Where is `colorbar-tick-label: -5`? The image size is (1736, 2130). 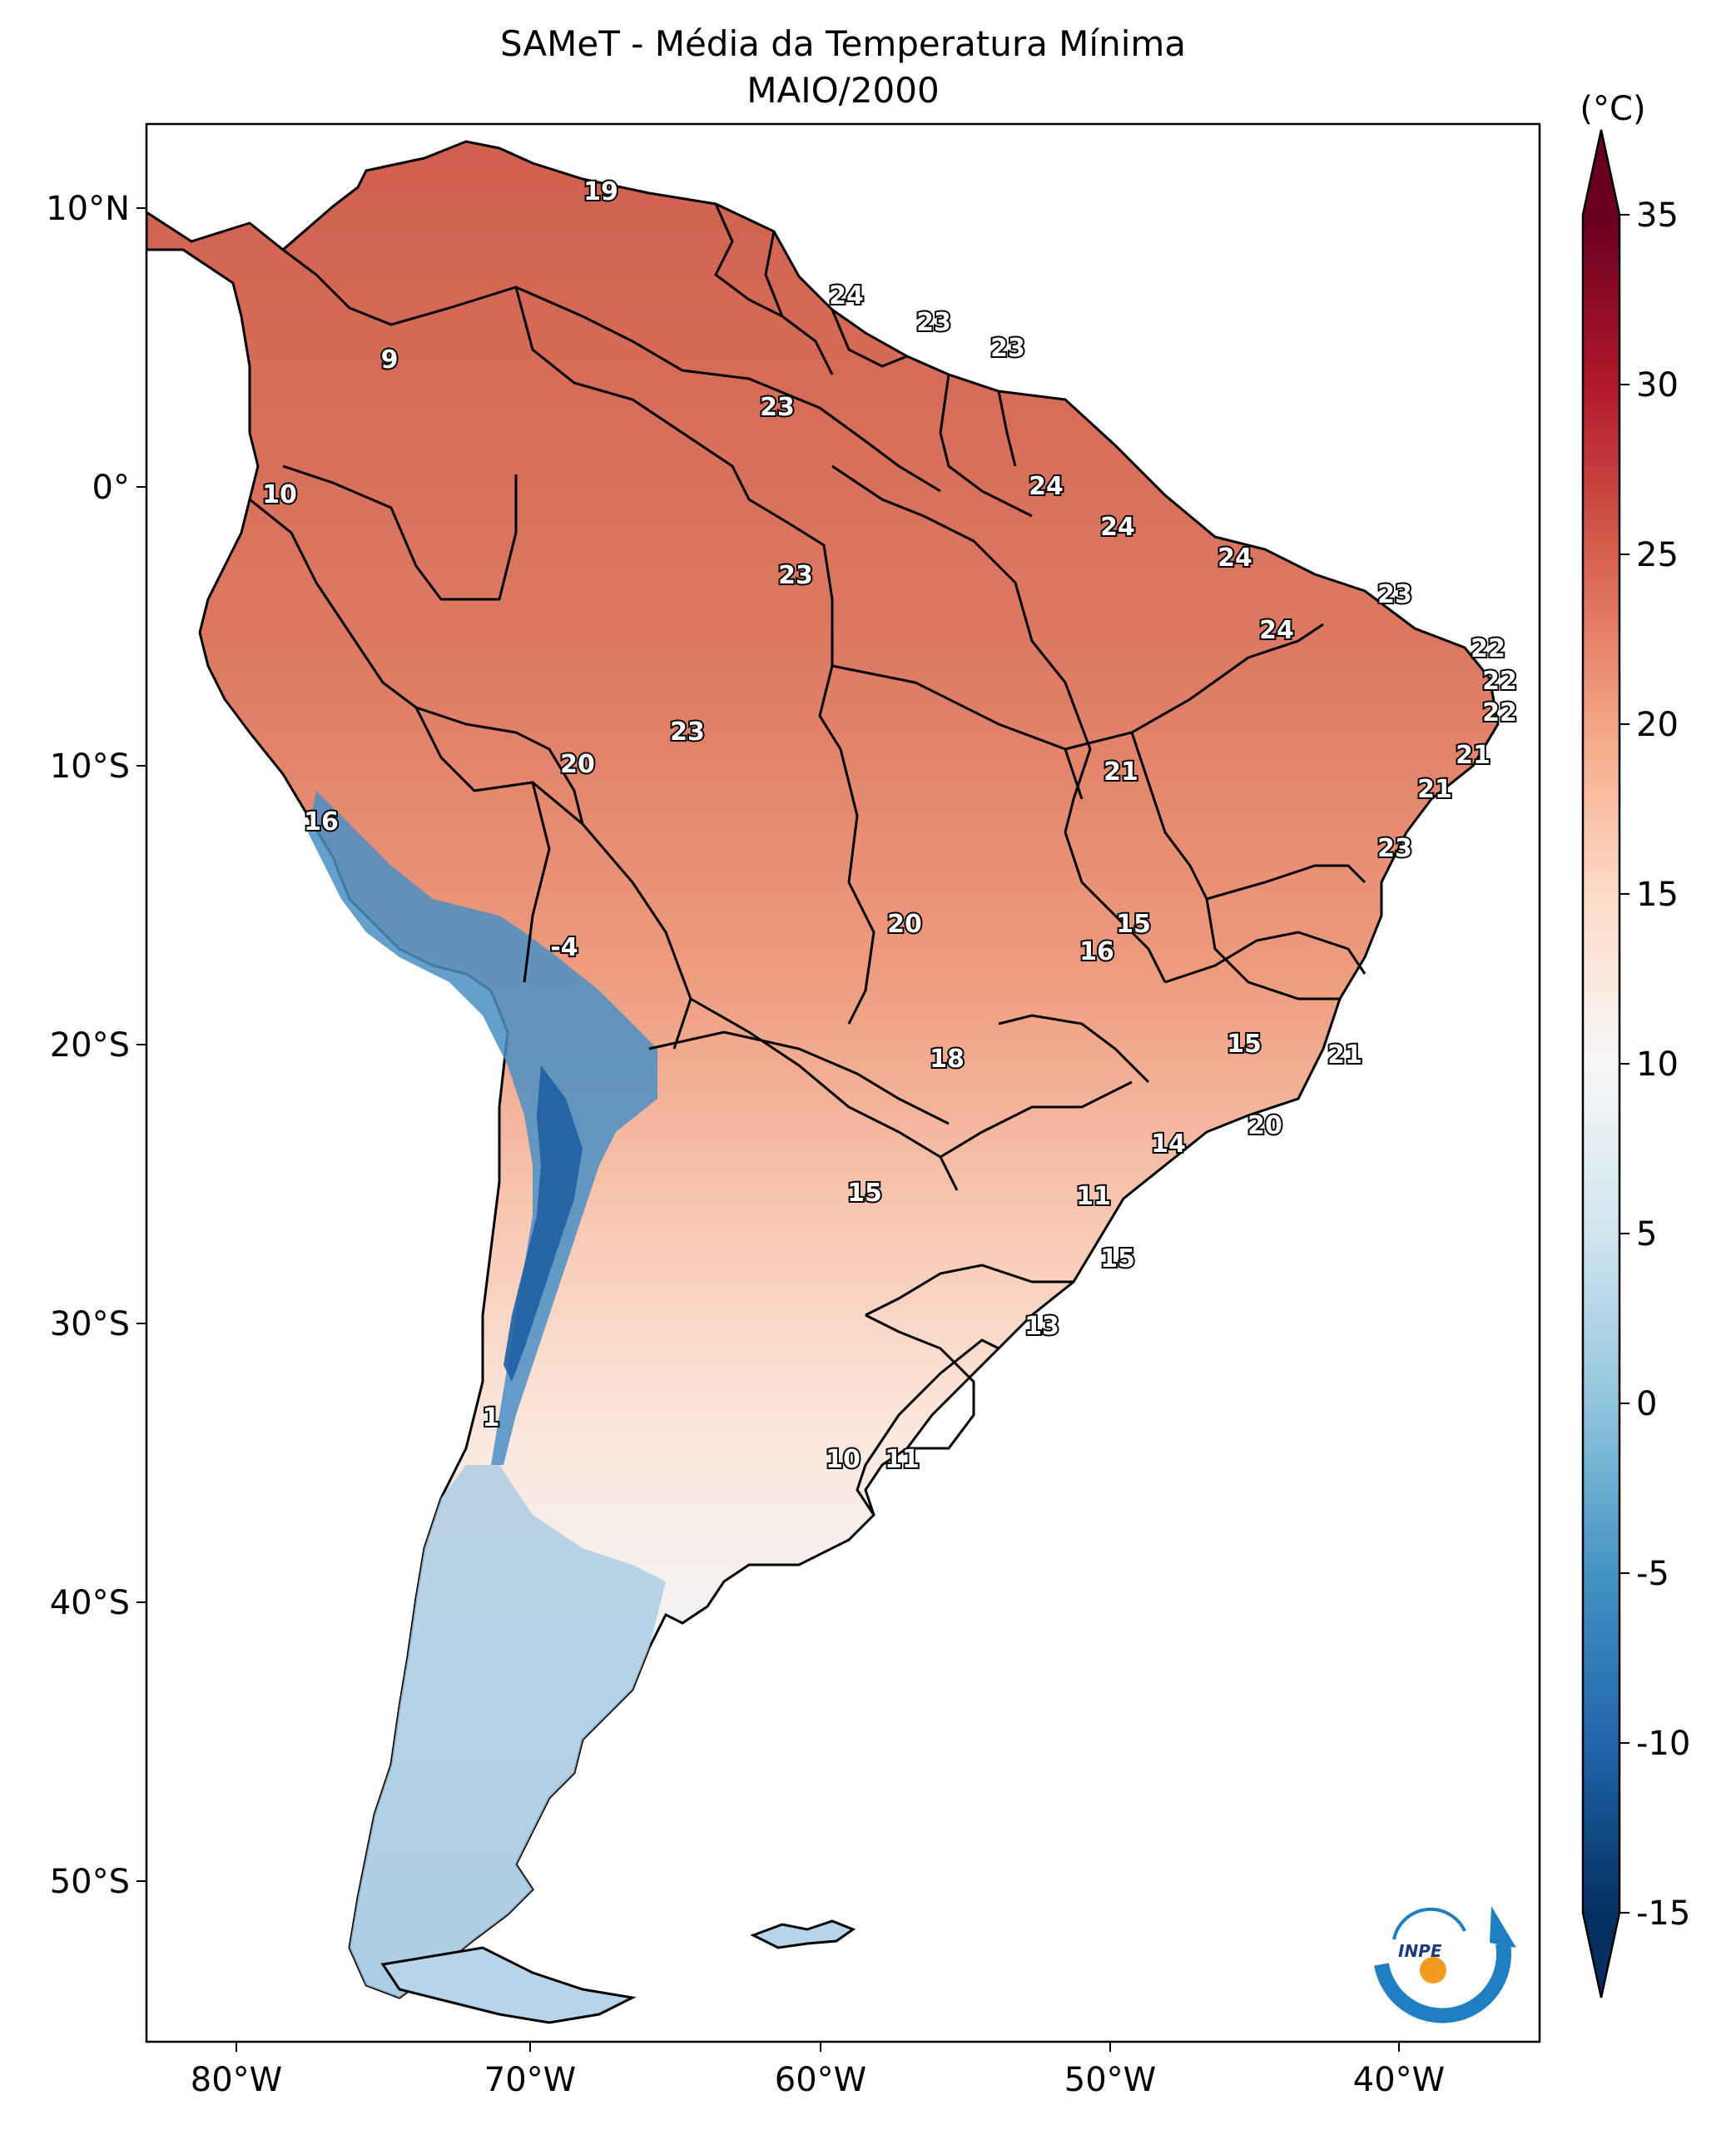
colorbar-tick-label: -5 is located at coordinates (1652, 1574).